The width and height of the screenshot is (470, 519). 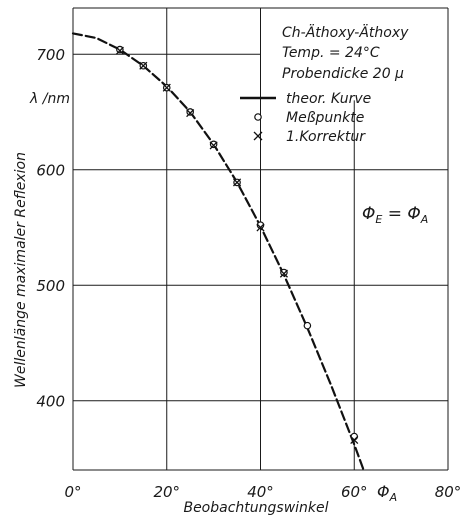 I want to click on y-tick-label-700: 700, so click(x=50, y=55).